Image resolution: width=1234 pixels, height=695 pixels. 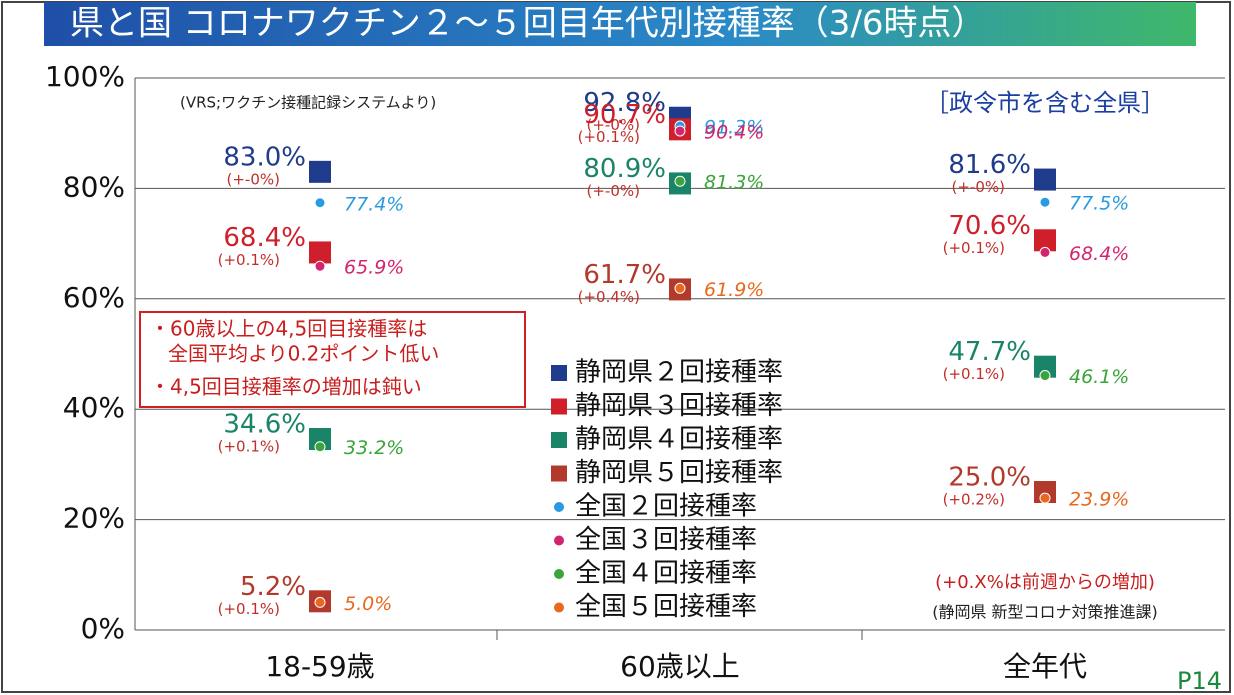 What do you see at coordinates (989, 478) in the screenshot?
I see `value-label: 25.0%` at bounding box center [989, 478].